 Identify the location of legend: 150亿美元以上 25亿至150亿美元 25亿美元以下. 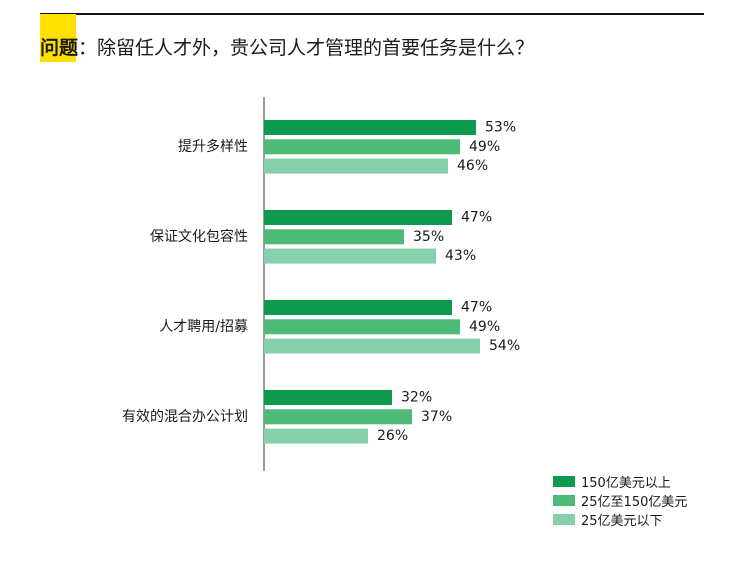
(620, 500).